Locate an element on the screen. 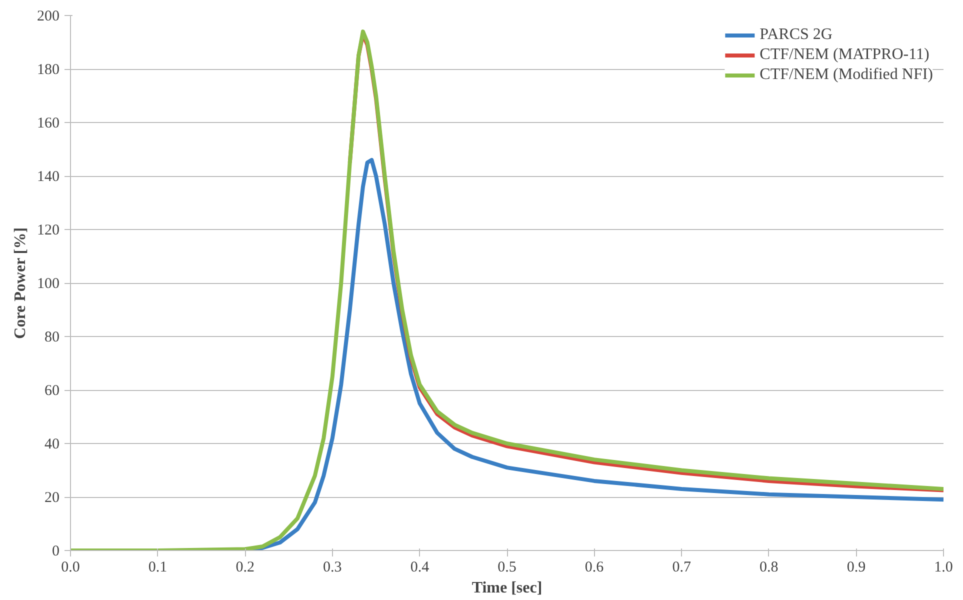 Image resolution: width=963 pixels, height=600 pixels. x-tick-label: 0.5 is located at coordinates (507, 568).